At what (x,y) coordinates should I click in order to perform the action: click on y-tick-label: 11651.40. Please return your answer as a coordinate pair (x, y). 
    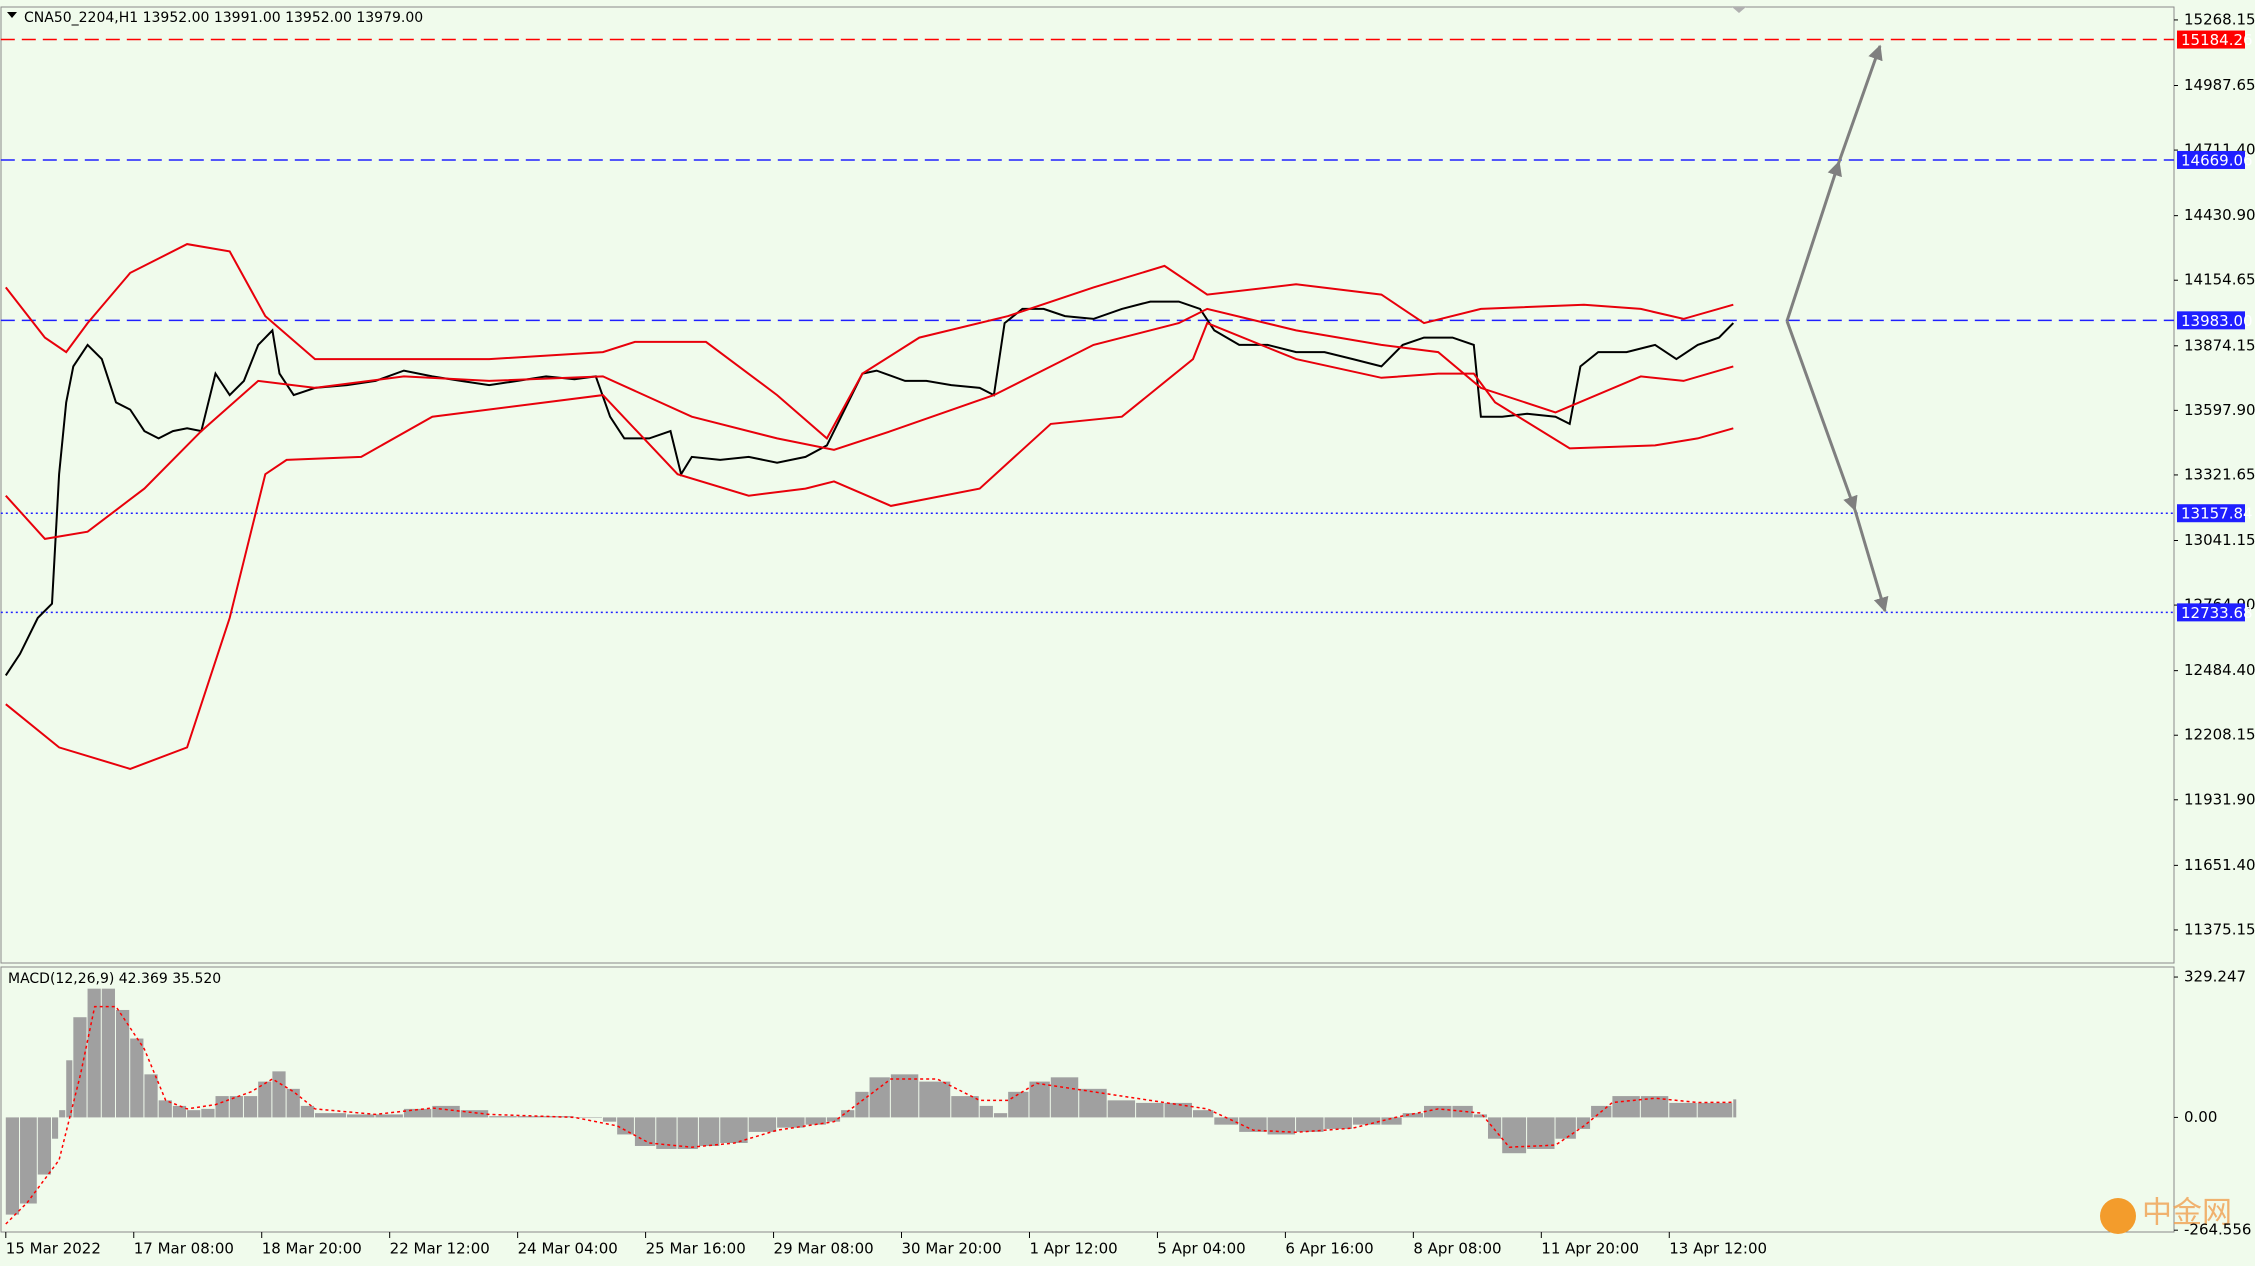
    Looking at the image, I should click on (2219, 865).